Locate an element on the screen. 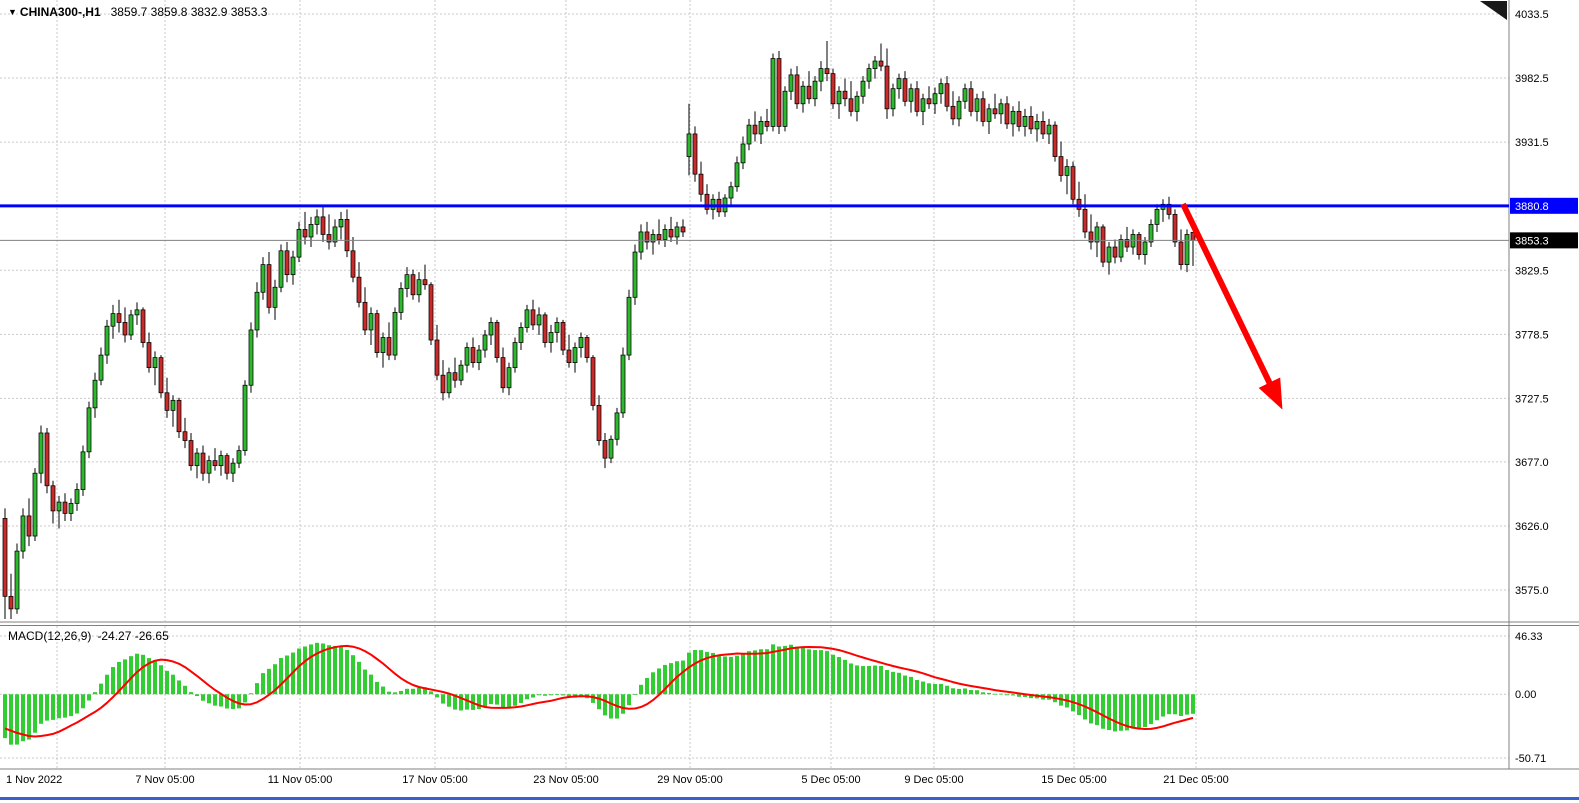 The image size is (1579, 803). symbol-dropdown-icon: ▼ is located at coordinates (12, 12).